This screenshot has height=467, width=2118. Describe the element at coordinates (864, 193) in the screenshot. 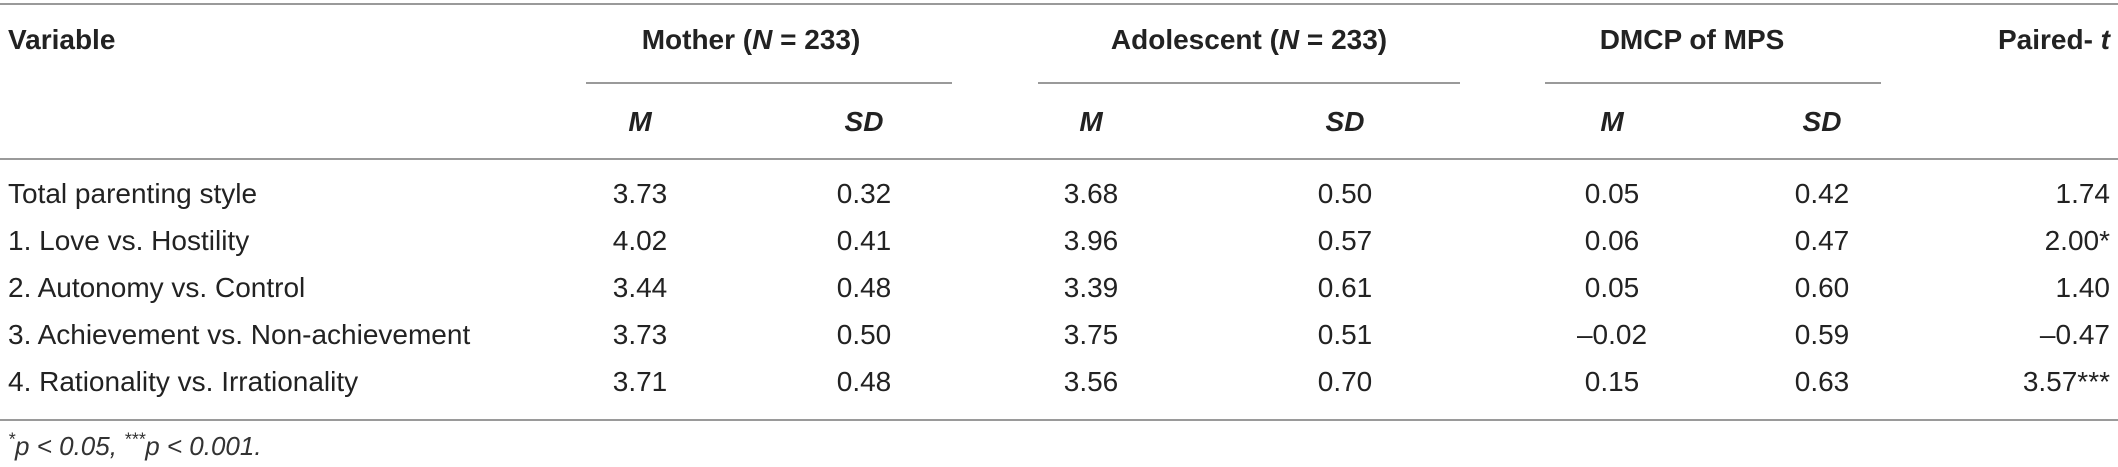

I see `mother-sd-value: 0.32` at that location.